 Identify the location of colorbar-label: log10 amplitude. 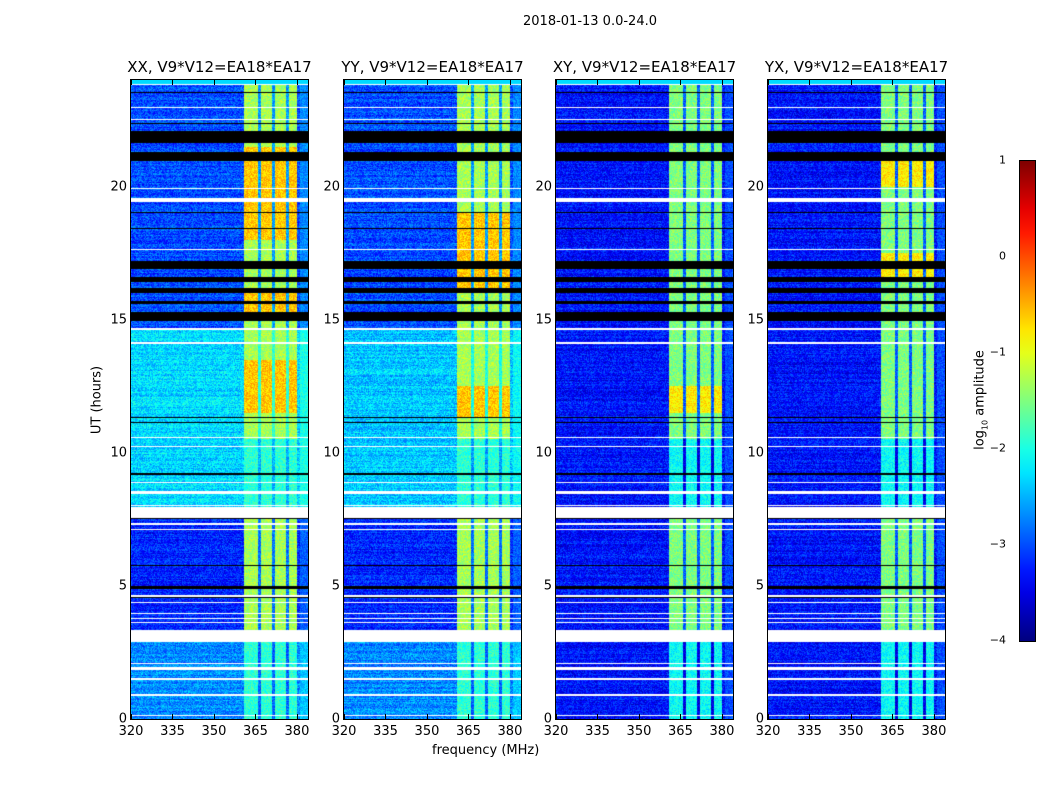
(981, 400).